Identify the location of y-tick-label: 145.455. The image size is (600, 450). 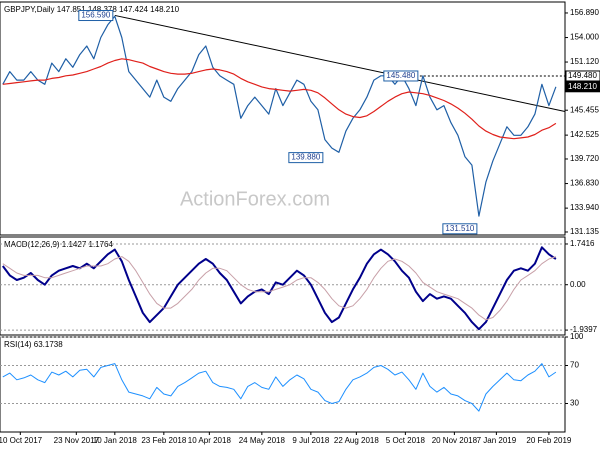
(584, 109).